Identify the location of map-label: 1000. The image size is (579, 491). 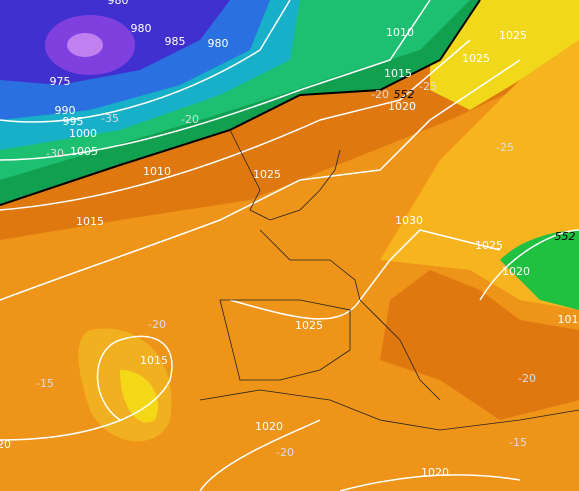
(83, 133).